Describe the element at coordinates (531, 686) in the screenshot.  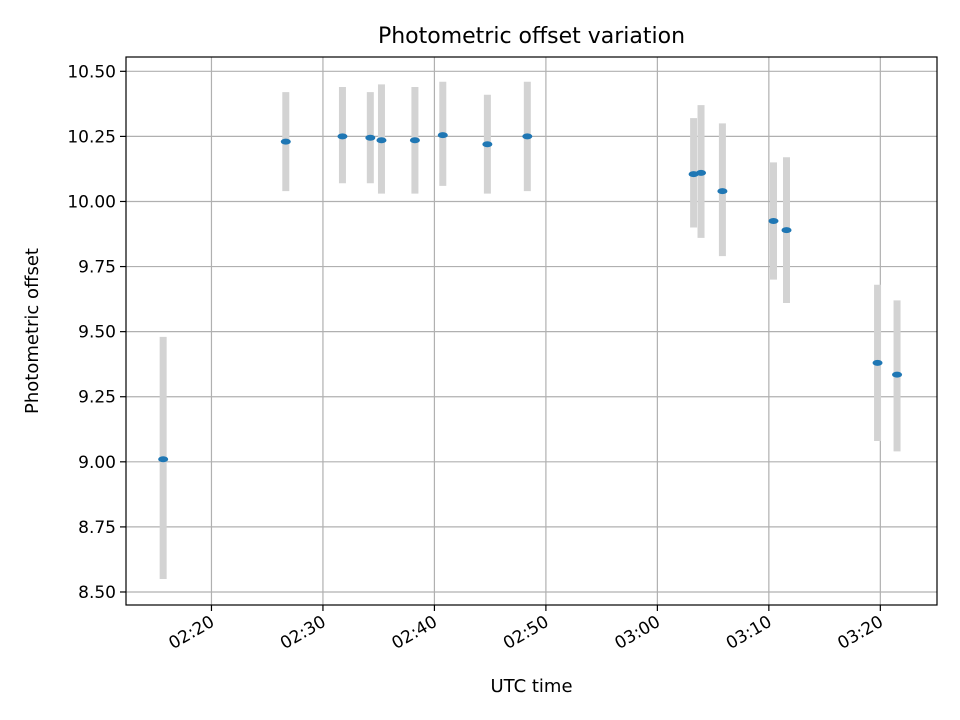
I see `x-axis-label: UTC time` at that location.